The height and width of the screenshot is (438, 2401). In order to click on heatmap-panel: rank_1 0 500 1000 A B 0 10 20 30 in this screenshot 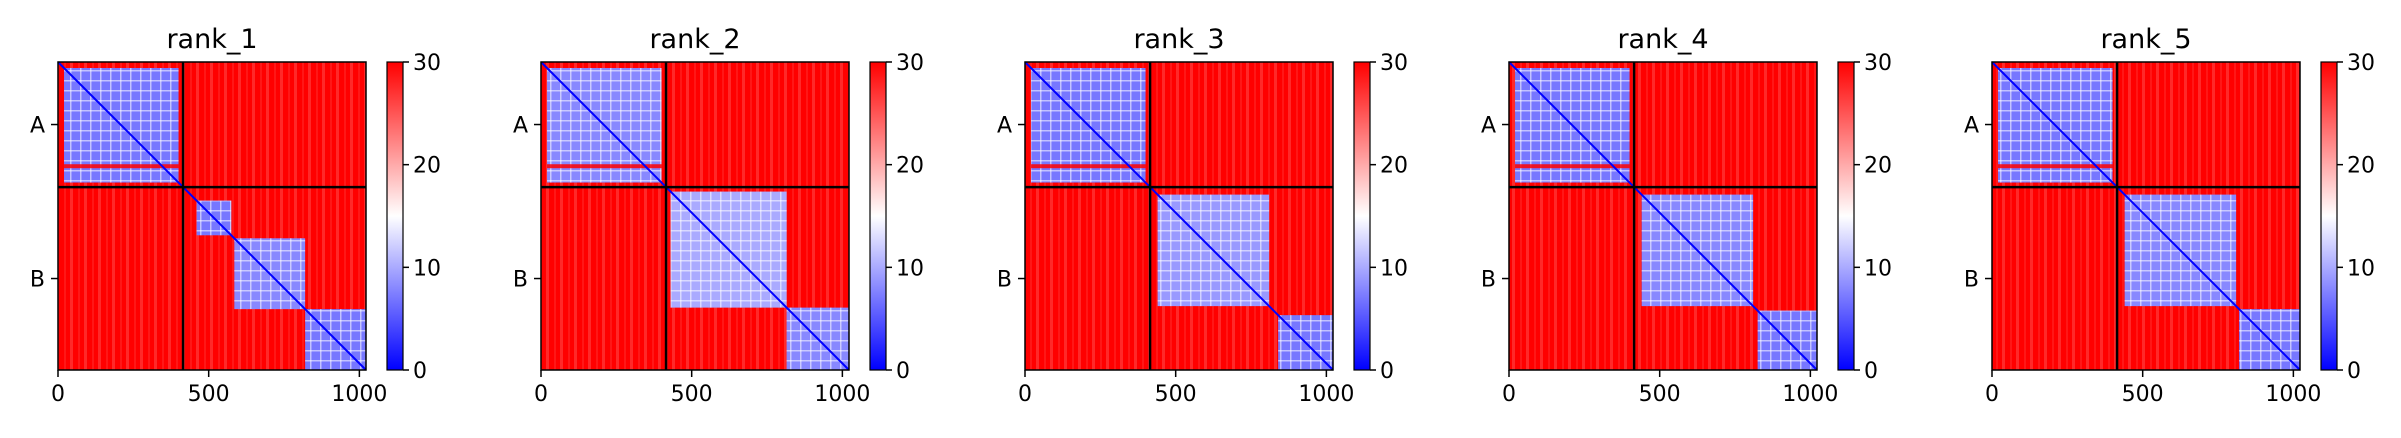, I will do `click(235, 215)`.